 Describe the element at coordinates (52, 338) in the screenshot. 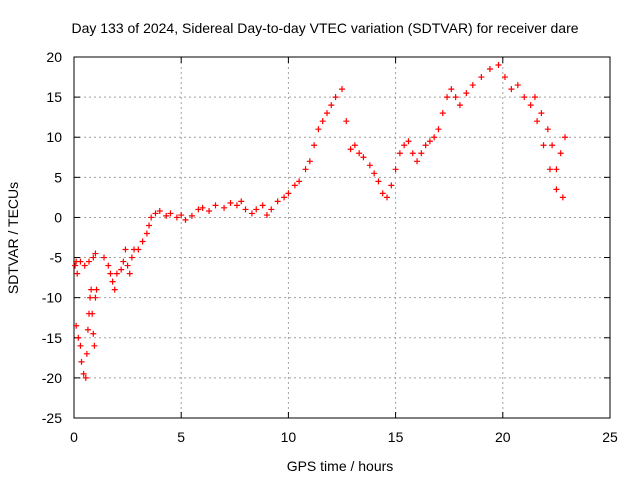

I see `y-tick-label: -15` at that location.